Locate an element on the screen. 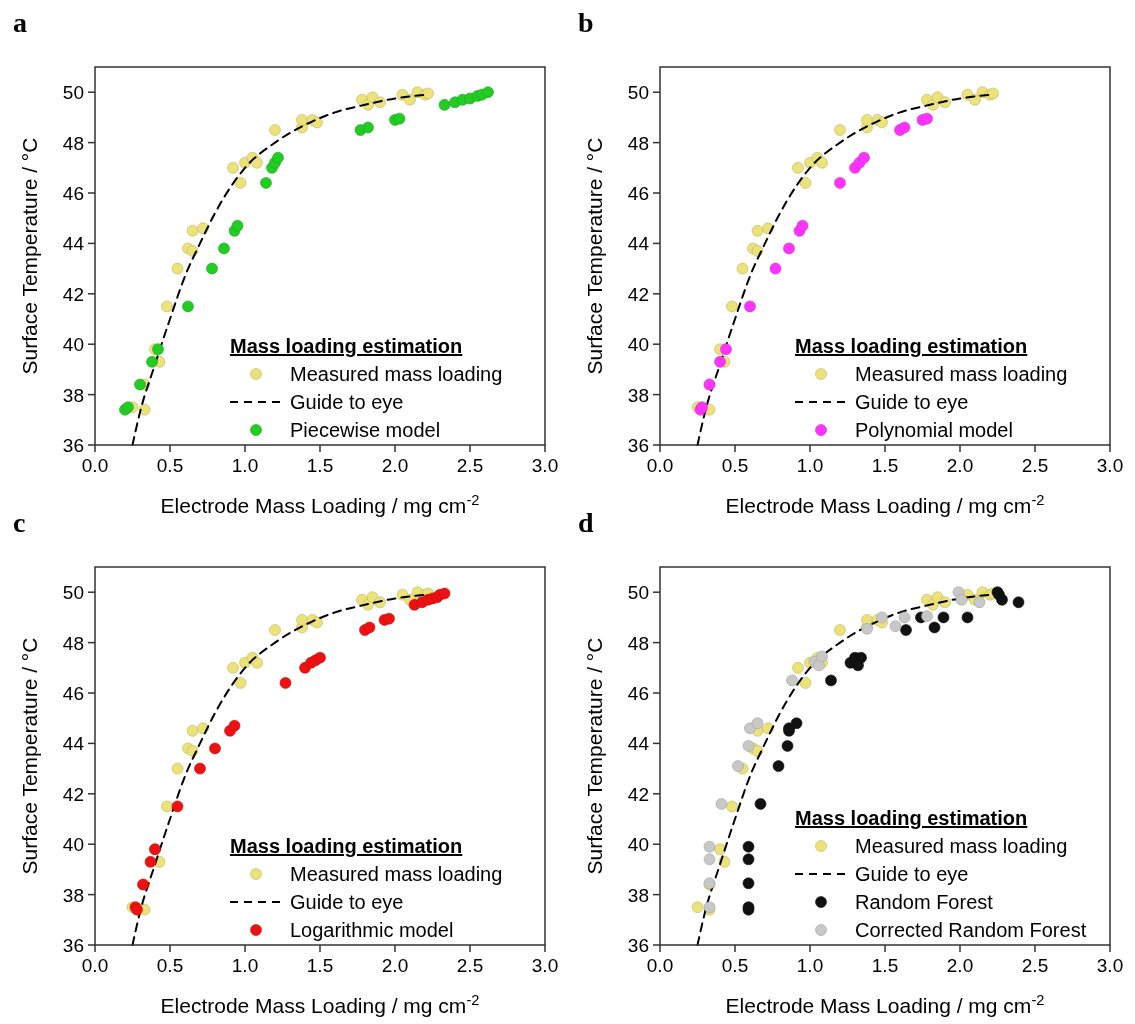  legend-label: Logarithmic model is located at coordinates (372, 930).